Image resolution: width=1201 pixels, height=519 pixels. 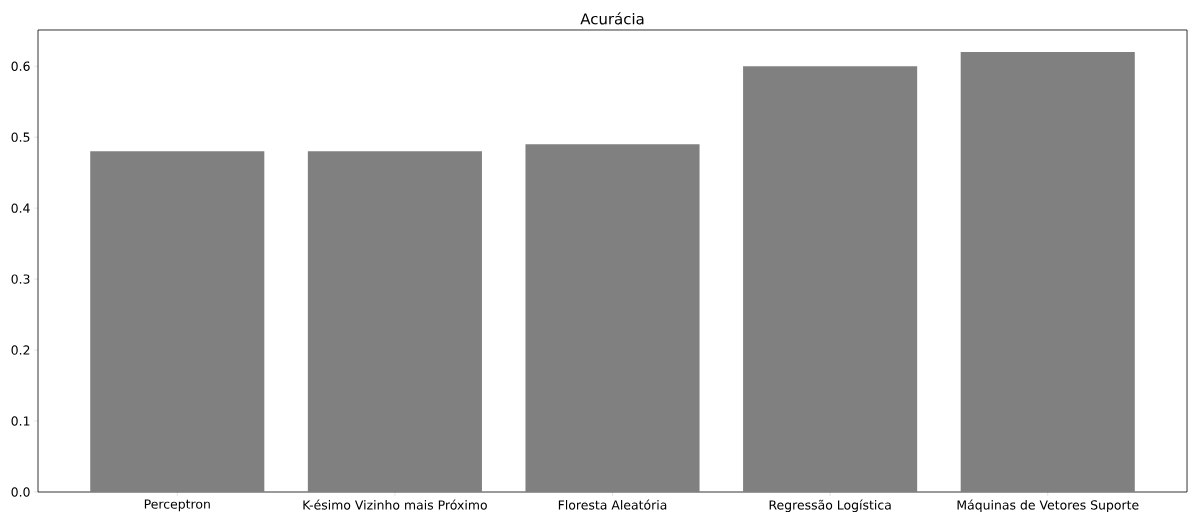 I want to click on chart-title: Acurácia, so click(x=612, y=18).